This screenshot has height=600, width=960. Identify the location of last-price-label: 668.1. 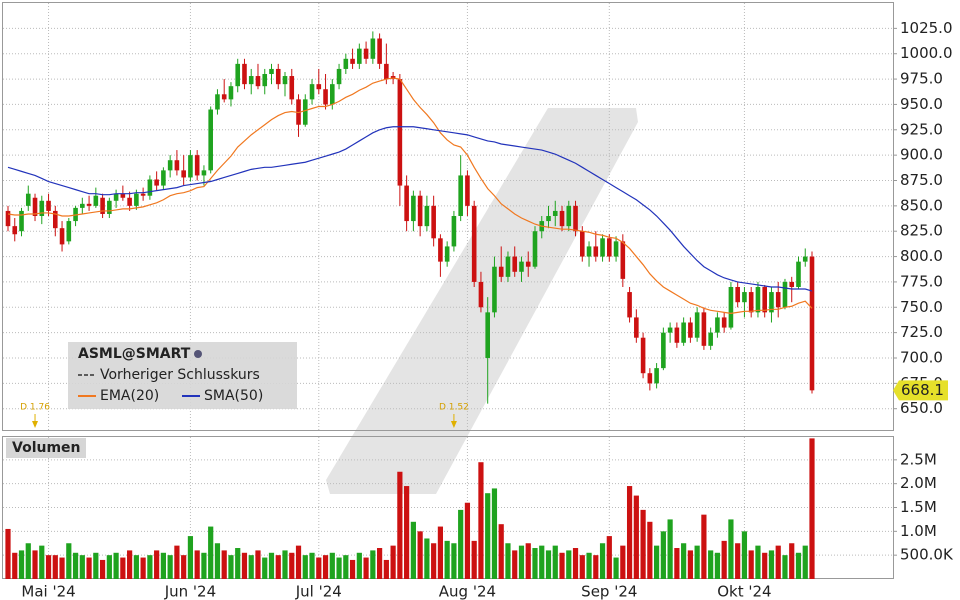
(922, 390).